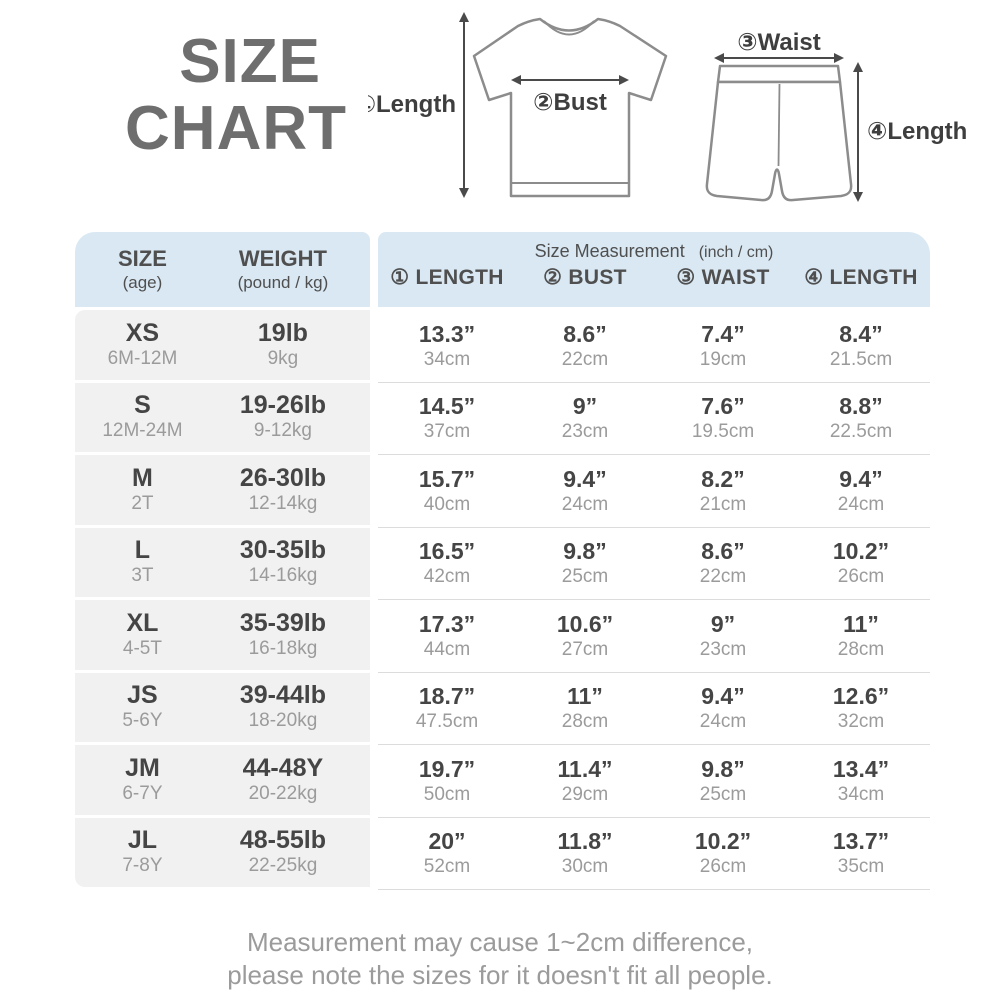  I want to click on length2-cm: 32cm, so click(861, 722).